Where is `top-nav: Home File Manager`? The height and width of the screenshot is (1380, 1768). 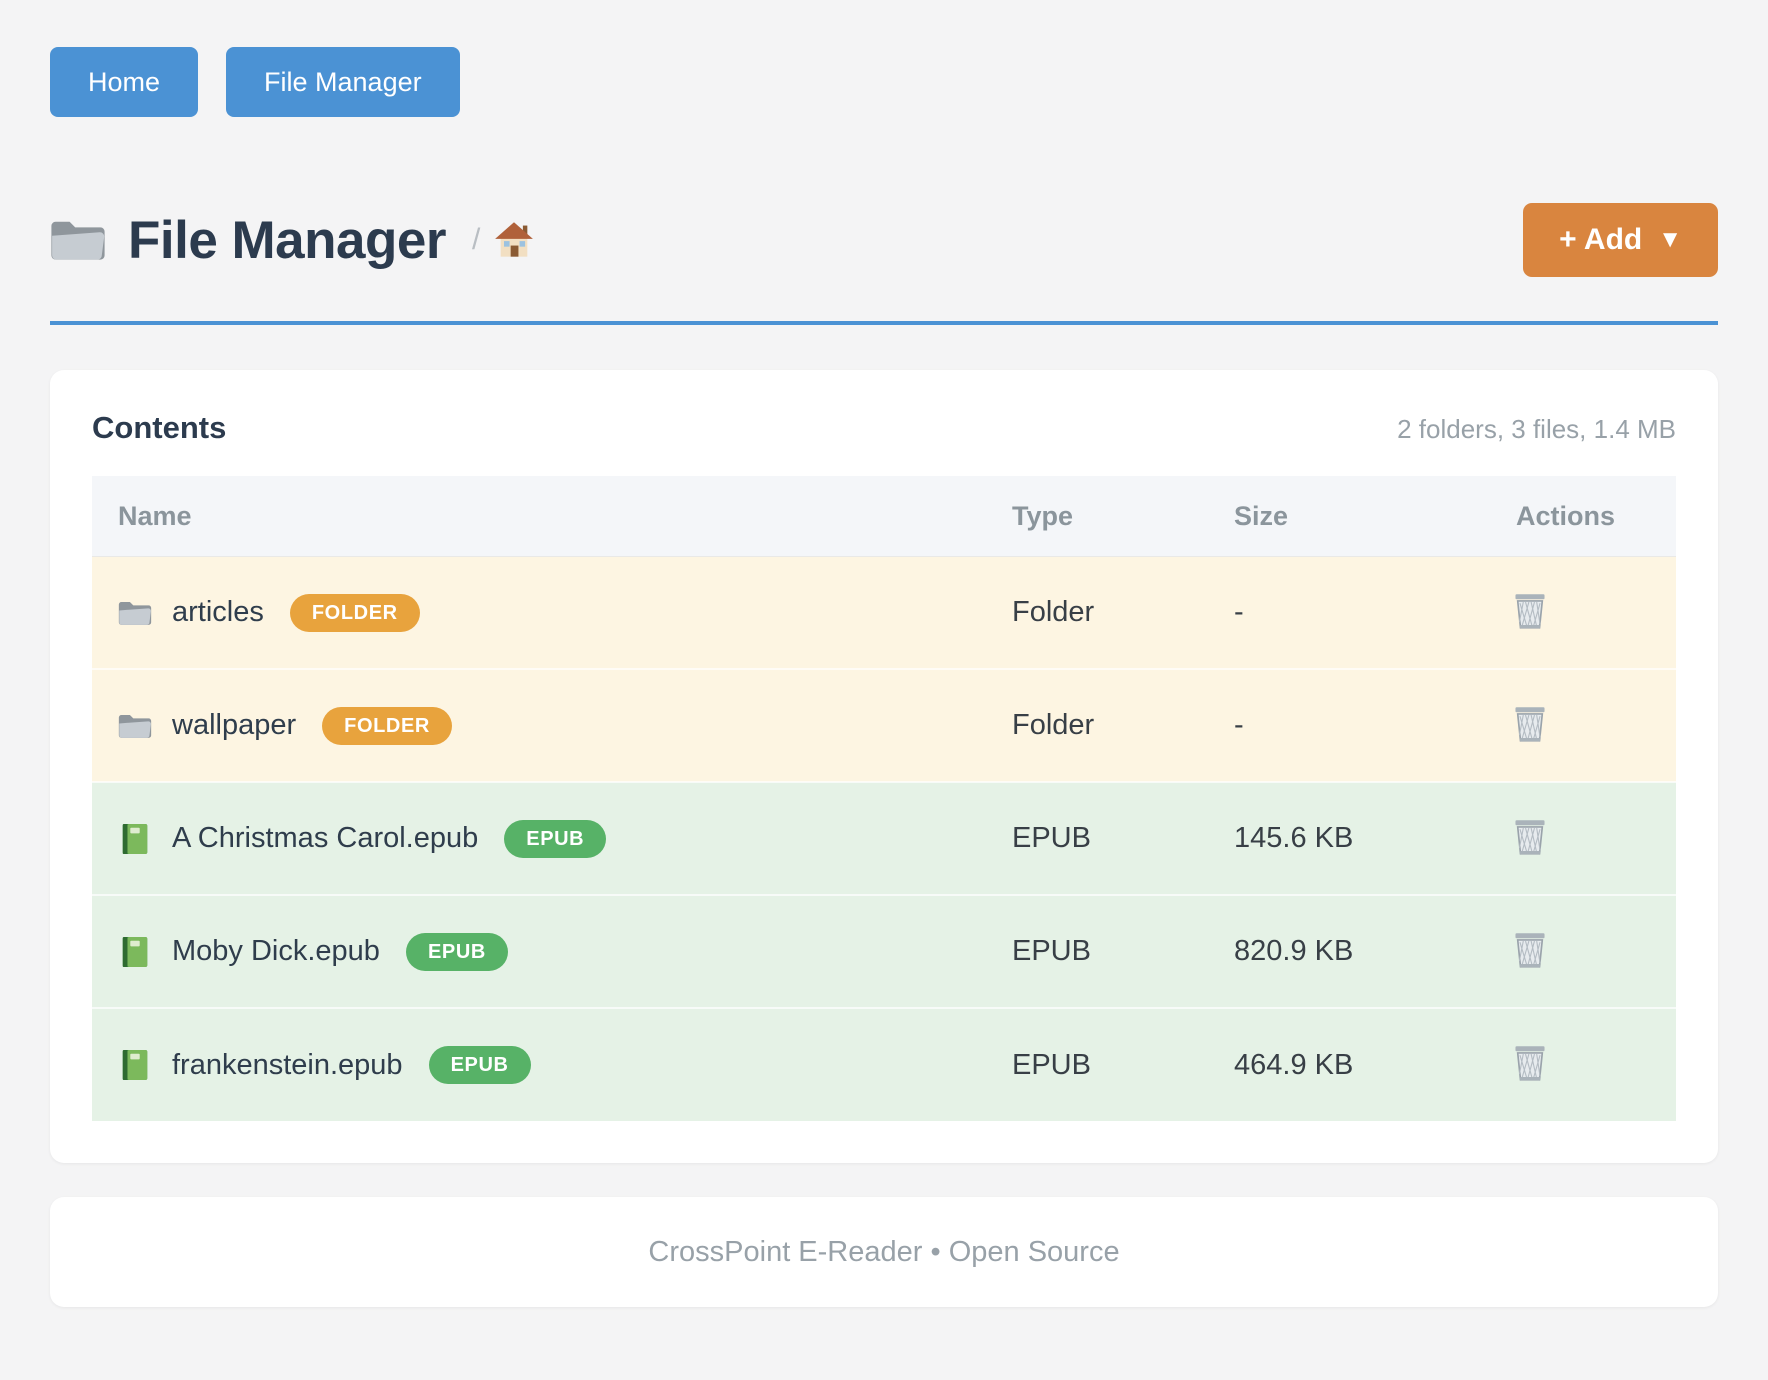
top-nav: Home File Manager is located at coordinates (884, 82).